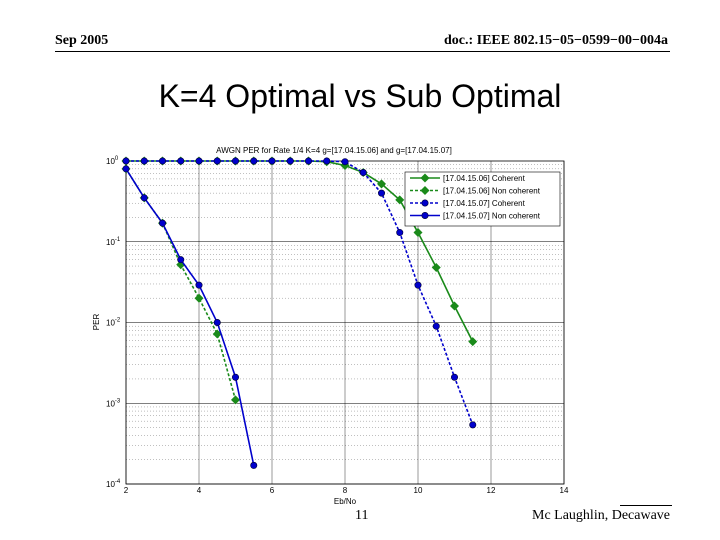  What do you see at coordinates (362, 515) in the screenshot?
I see `page-number: 11` at bounding box center [362, 515].